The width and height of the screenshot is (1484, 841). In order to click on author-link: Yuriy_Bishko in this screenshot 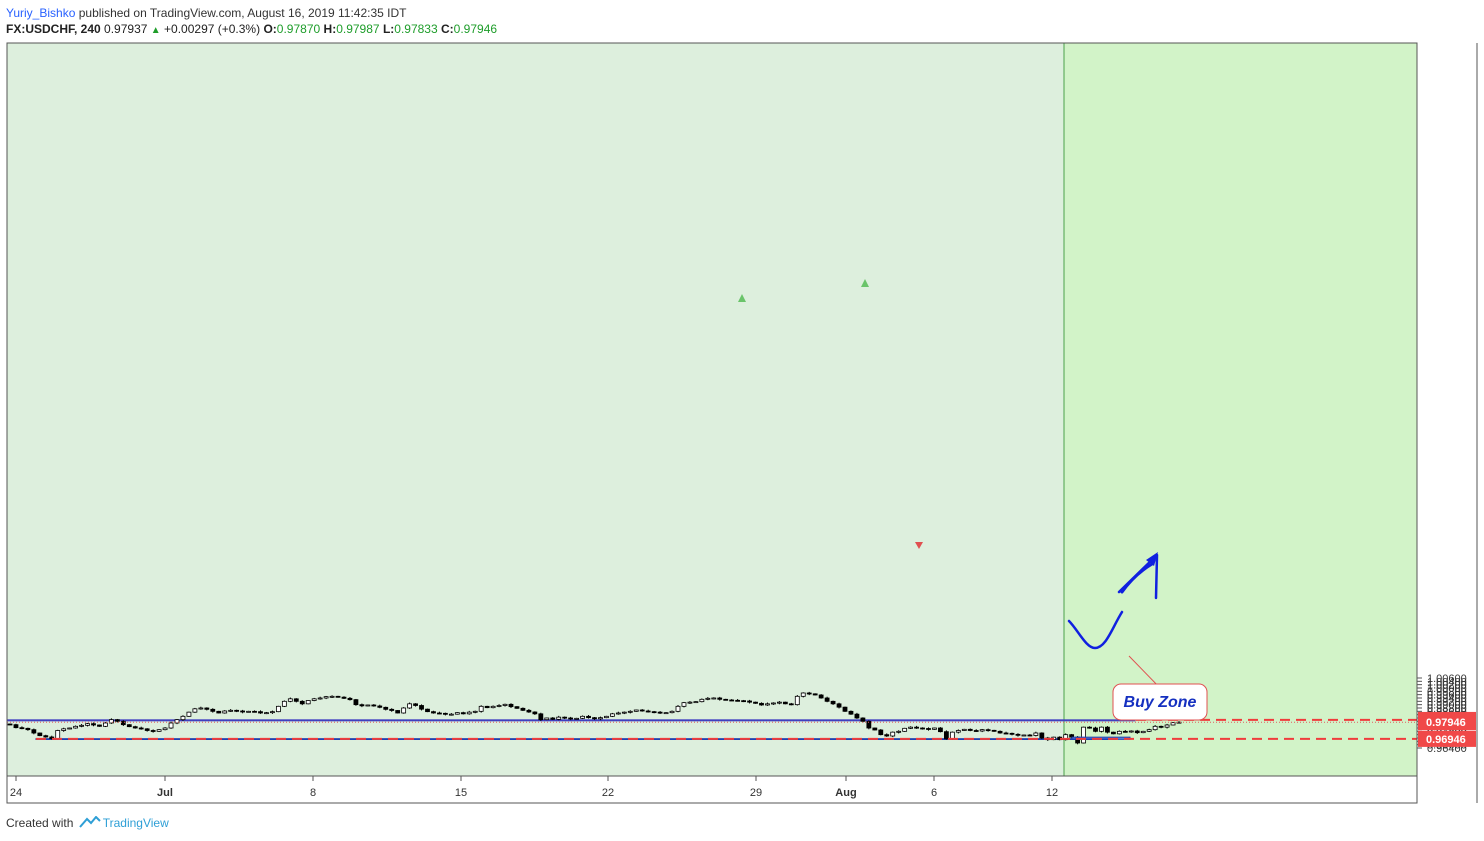, I will do `click(41, 13)`.